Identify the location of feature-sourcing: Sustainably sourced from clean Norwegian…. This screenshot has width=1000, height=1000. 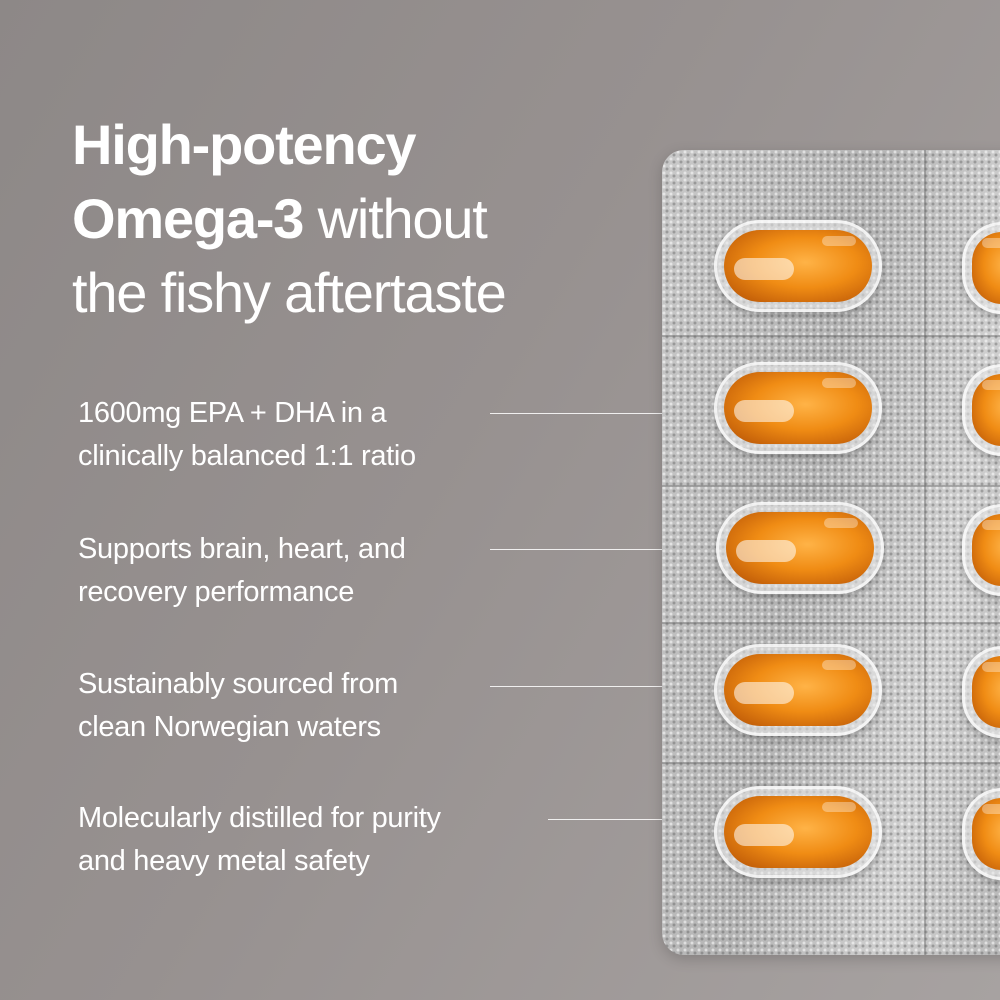
(238, 706).